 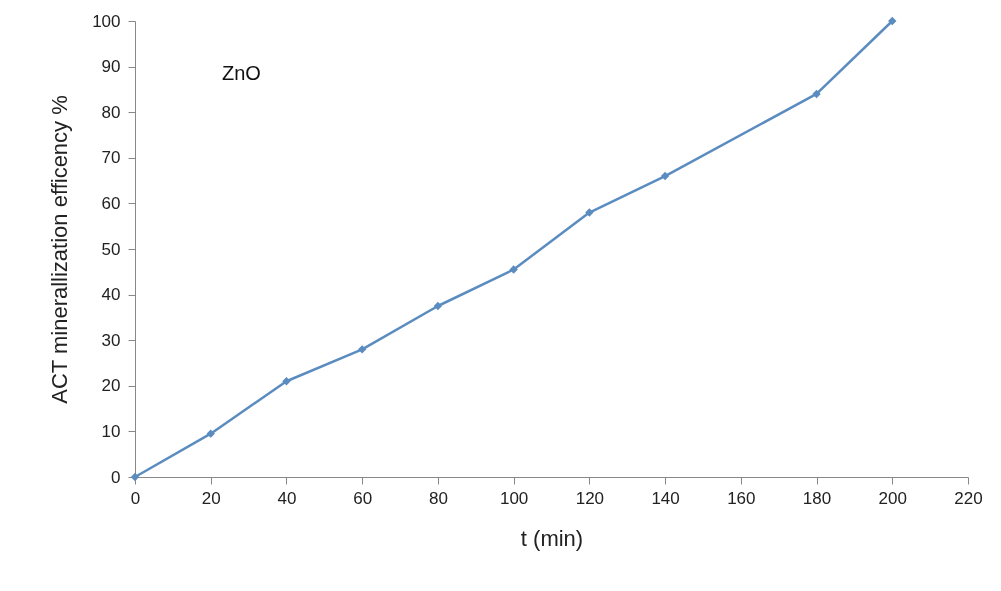 I want to click on y-tick-label: 90, so click(x=111, y=67).